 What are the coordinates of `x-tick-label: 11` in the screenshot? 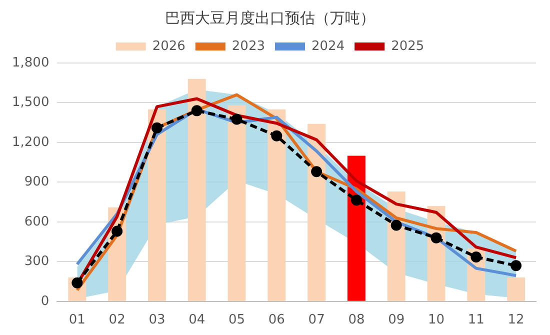 It's located at (476, 320).